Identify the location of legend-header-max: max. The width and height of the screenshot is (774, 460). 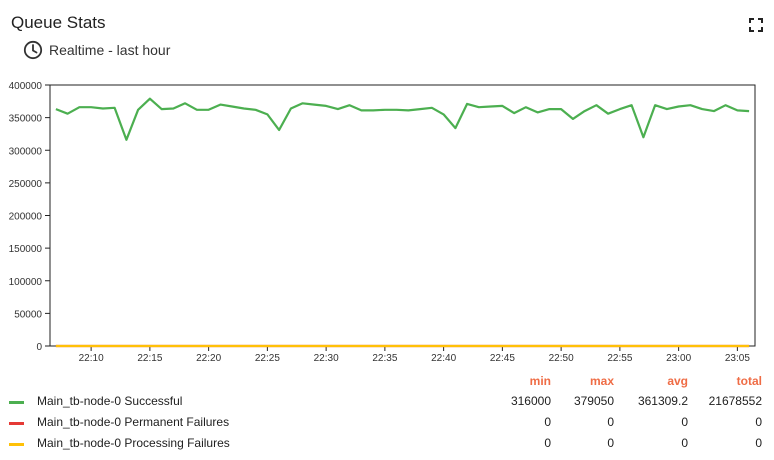
(601, 381).